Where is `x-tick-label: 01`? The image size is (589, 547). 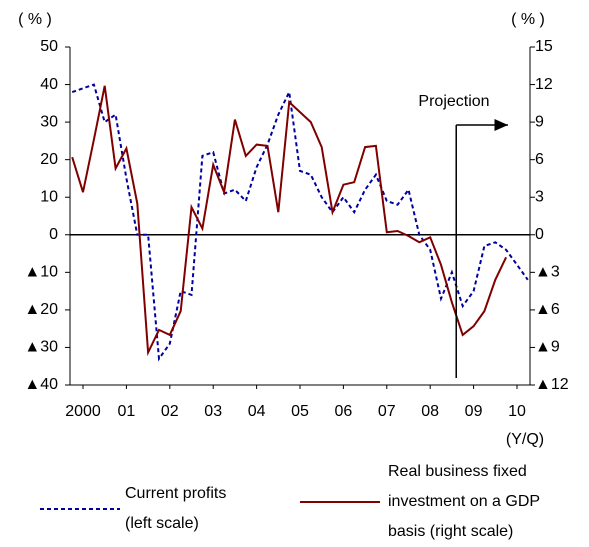
x-tick-label: 01 is located at coordinates (127, 411).